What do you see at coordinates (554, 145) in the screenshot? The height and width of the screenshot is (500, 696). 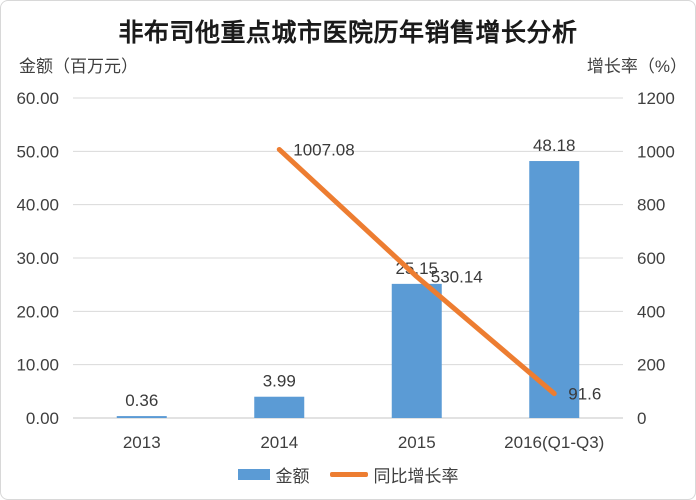 I see `bar-data-label: 48.18` at bounding box center [554, 145].